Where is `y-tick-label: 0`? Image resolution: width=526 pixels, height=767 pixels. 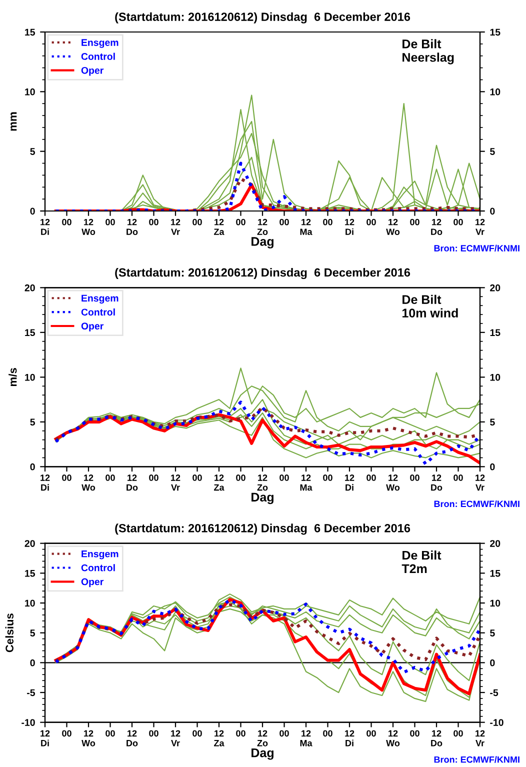 y-tick-label: 0 is located at coordinates (32, 211).